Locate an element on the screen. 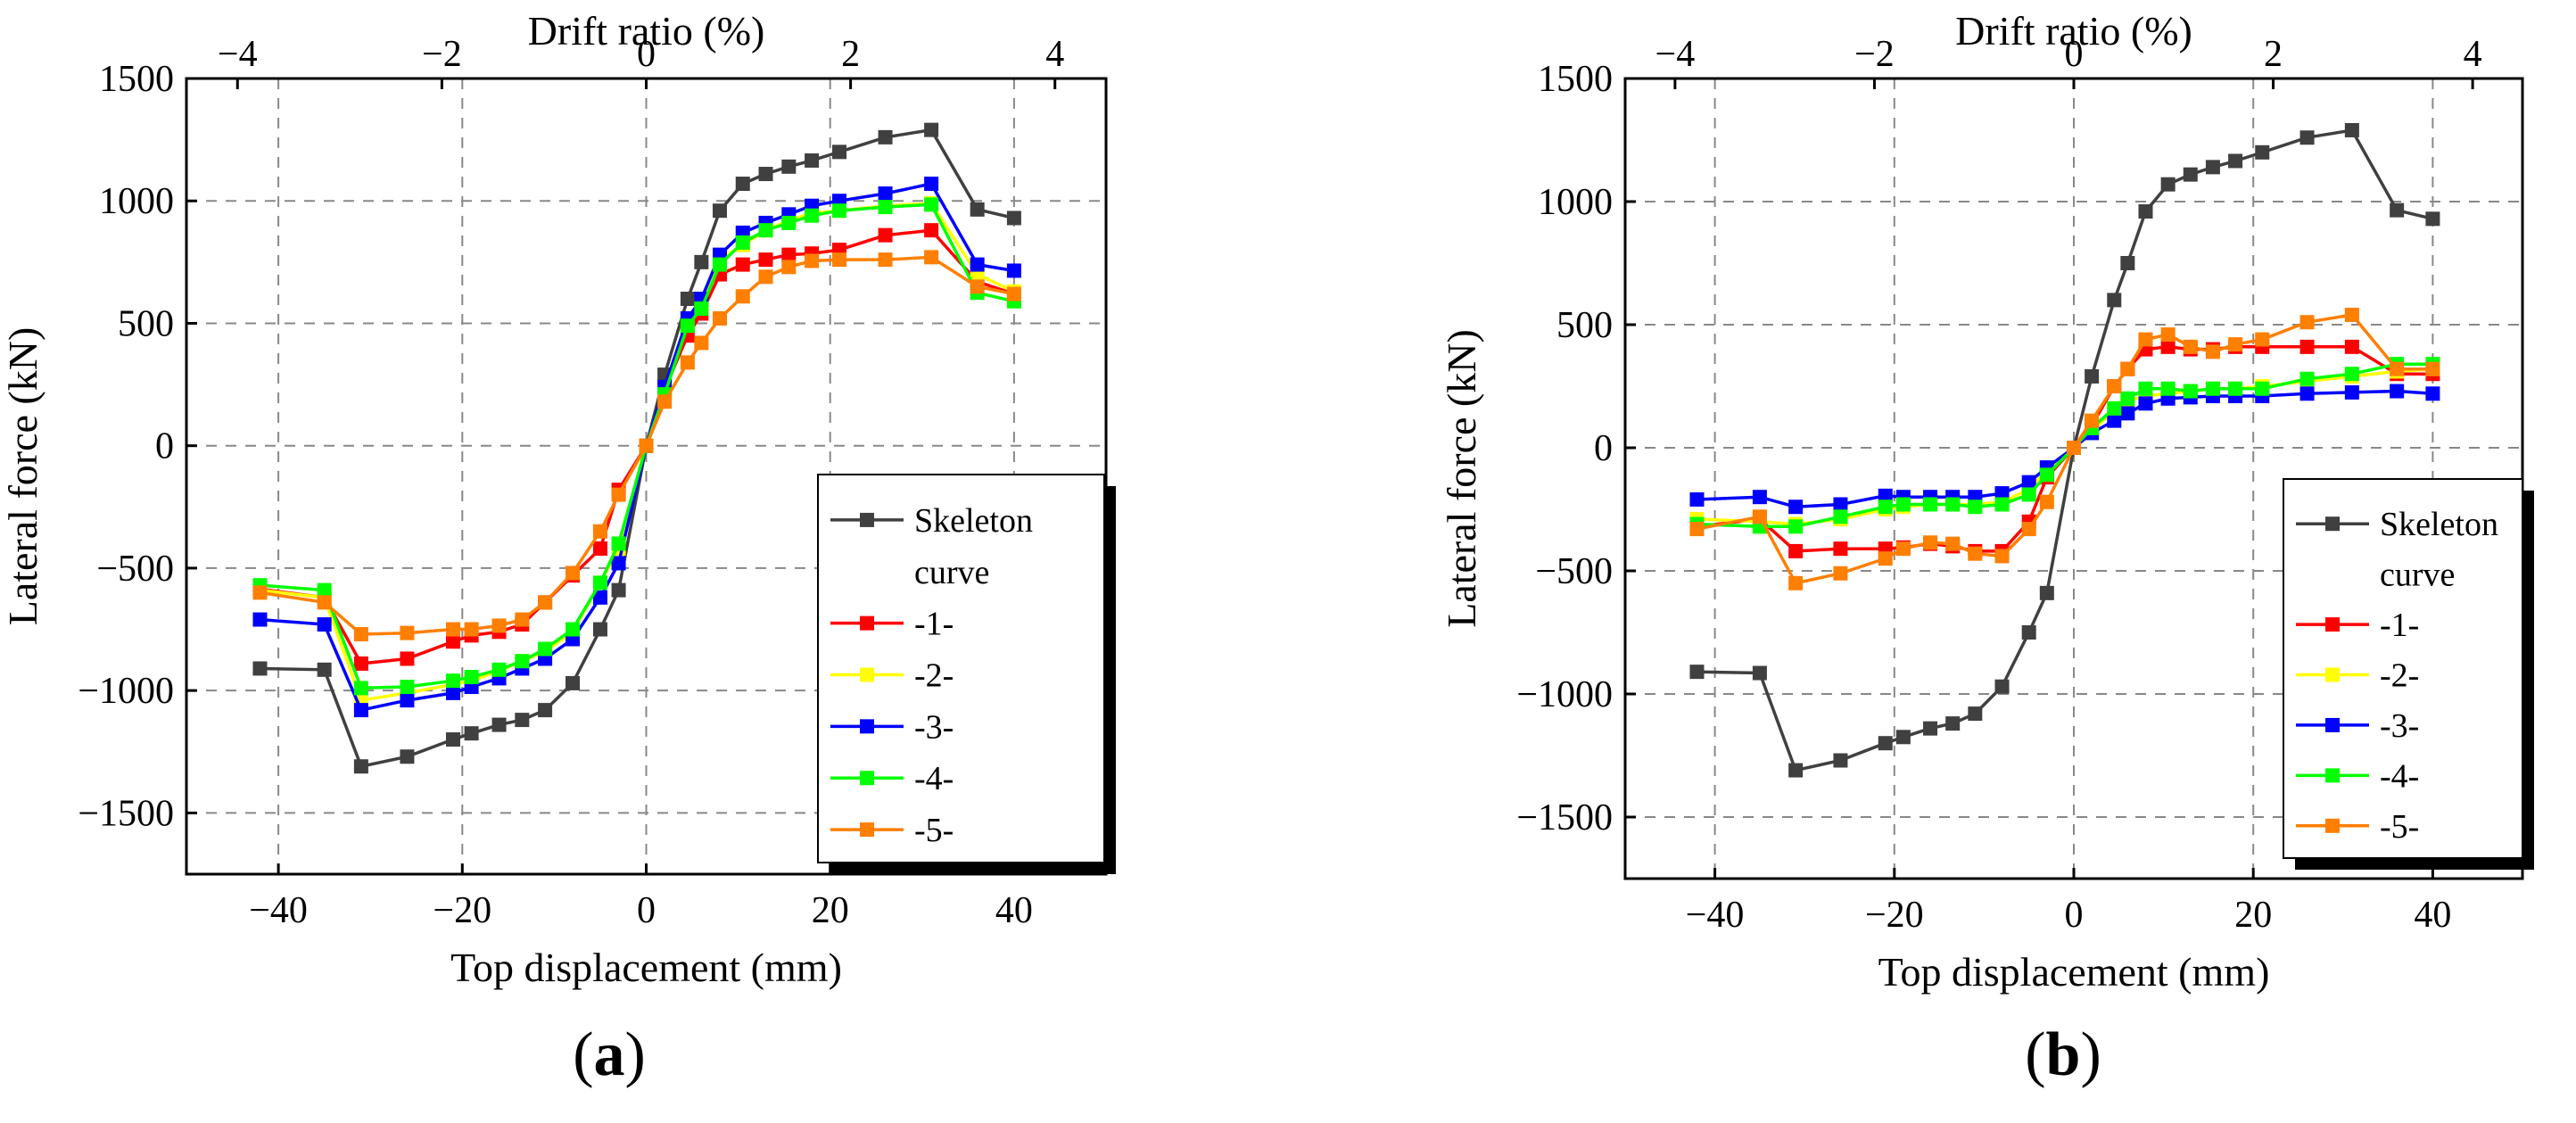  chart-a-x2tick-label: 0 is located at coordinates (646, 54).